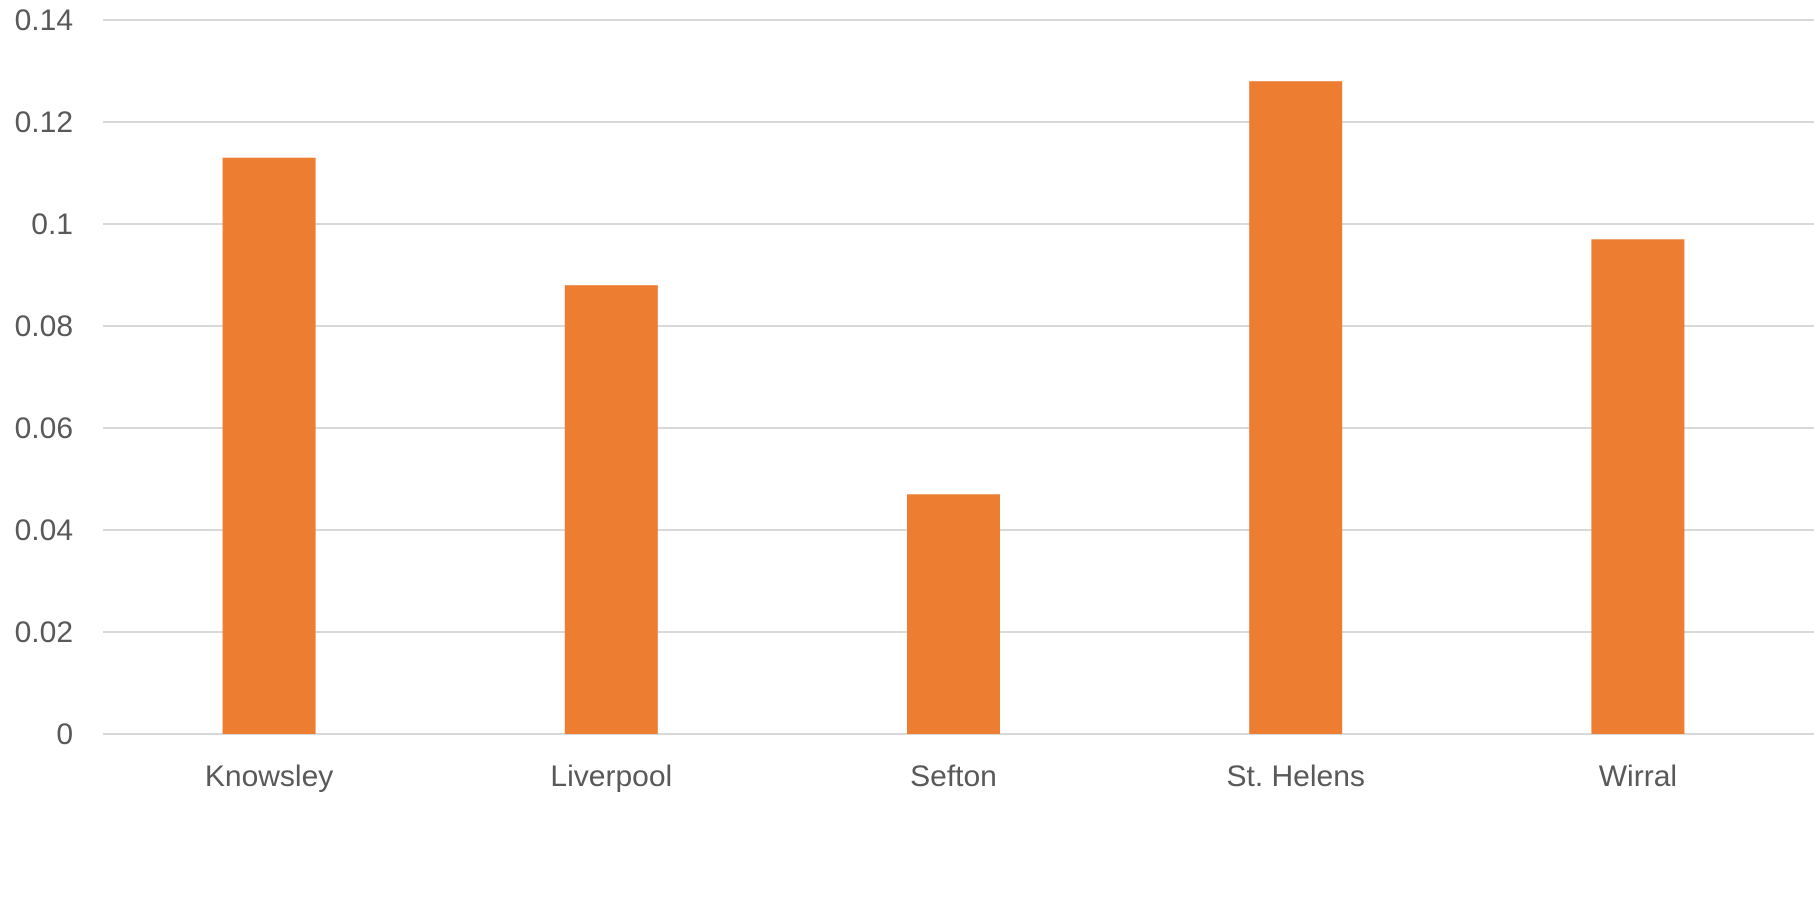  What do you see at coordinates (1638, 776) in the screenshot?
I see `x-tick-label: Wirral` at bounding box center [1638, 776].